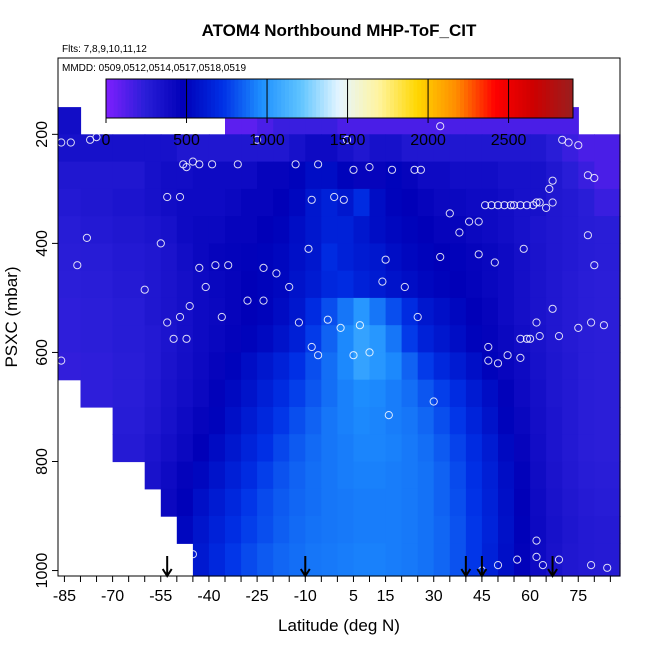  I want to click on x-axis-label: Latitude (deg N), so click(339, 625).